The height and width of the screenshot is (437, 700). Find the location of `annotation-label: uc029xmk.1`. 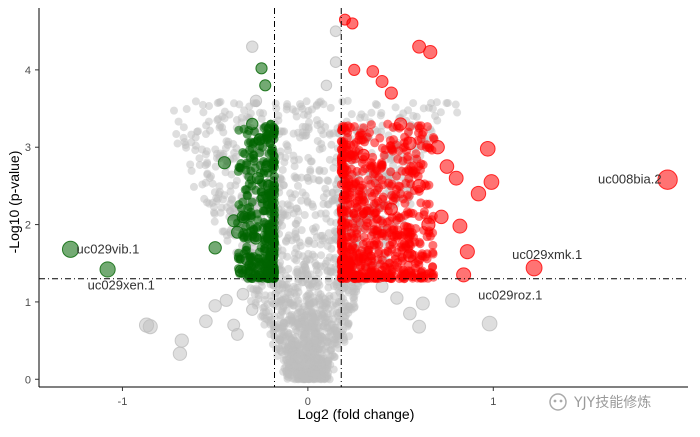

annotation-label: uc029xmk.1 is located at coordinates (547, 254).